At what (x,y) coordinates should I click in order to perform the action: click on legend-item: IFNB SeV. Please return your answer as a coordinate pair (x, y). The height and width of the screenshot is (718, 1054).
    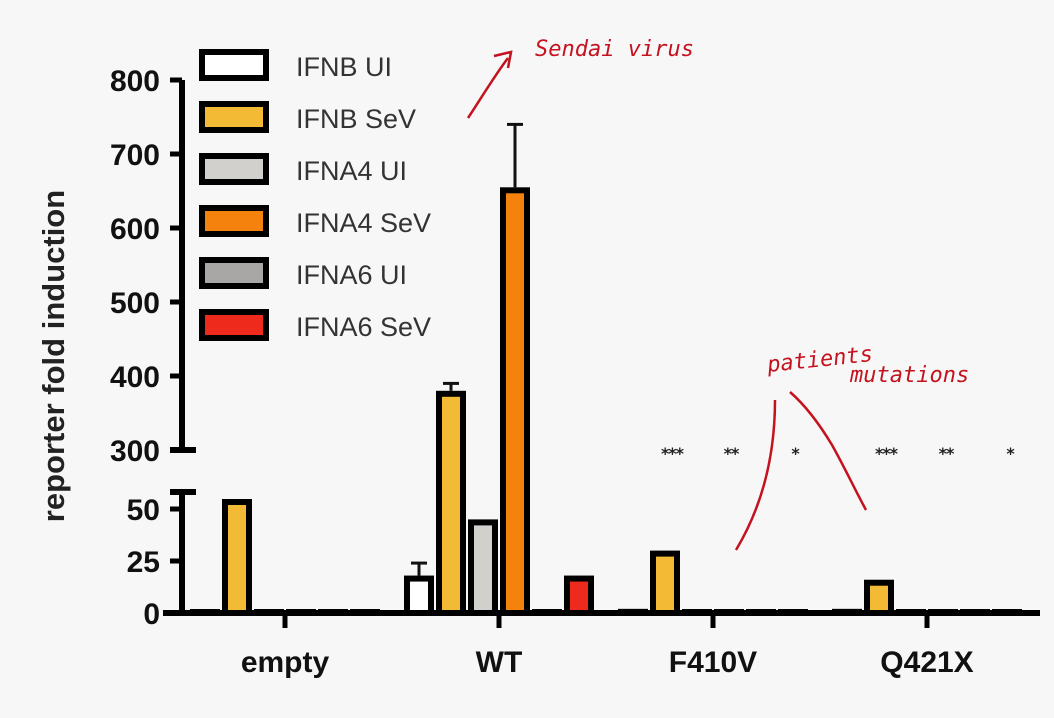
    Looking at the image, I should click on (307, 117).